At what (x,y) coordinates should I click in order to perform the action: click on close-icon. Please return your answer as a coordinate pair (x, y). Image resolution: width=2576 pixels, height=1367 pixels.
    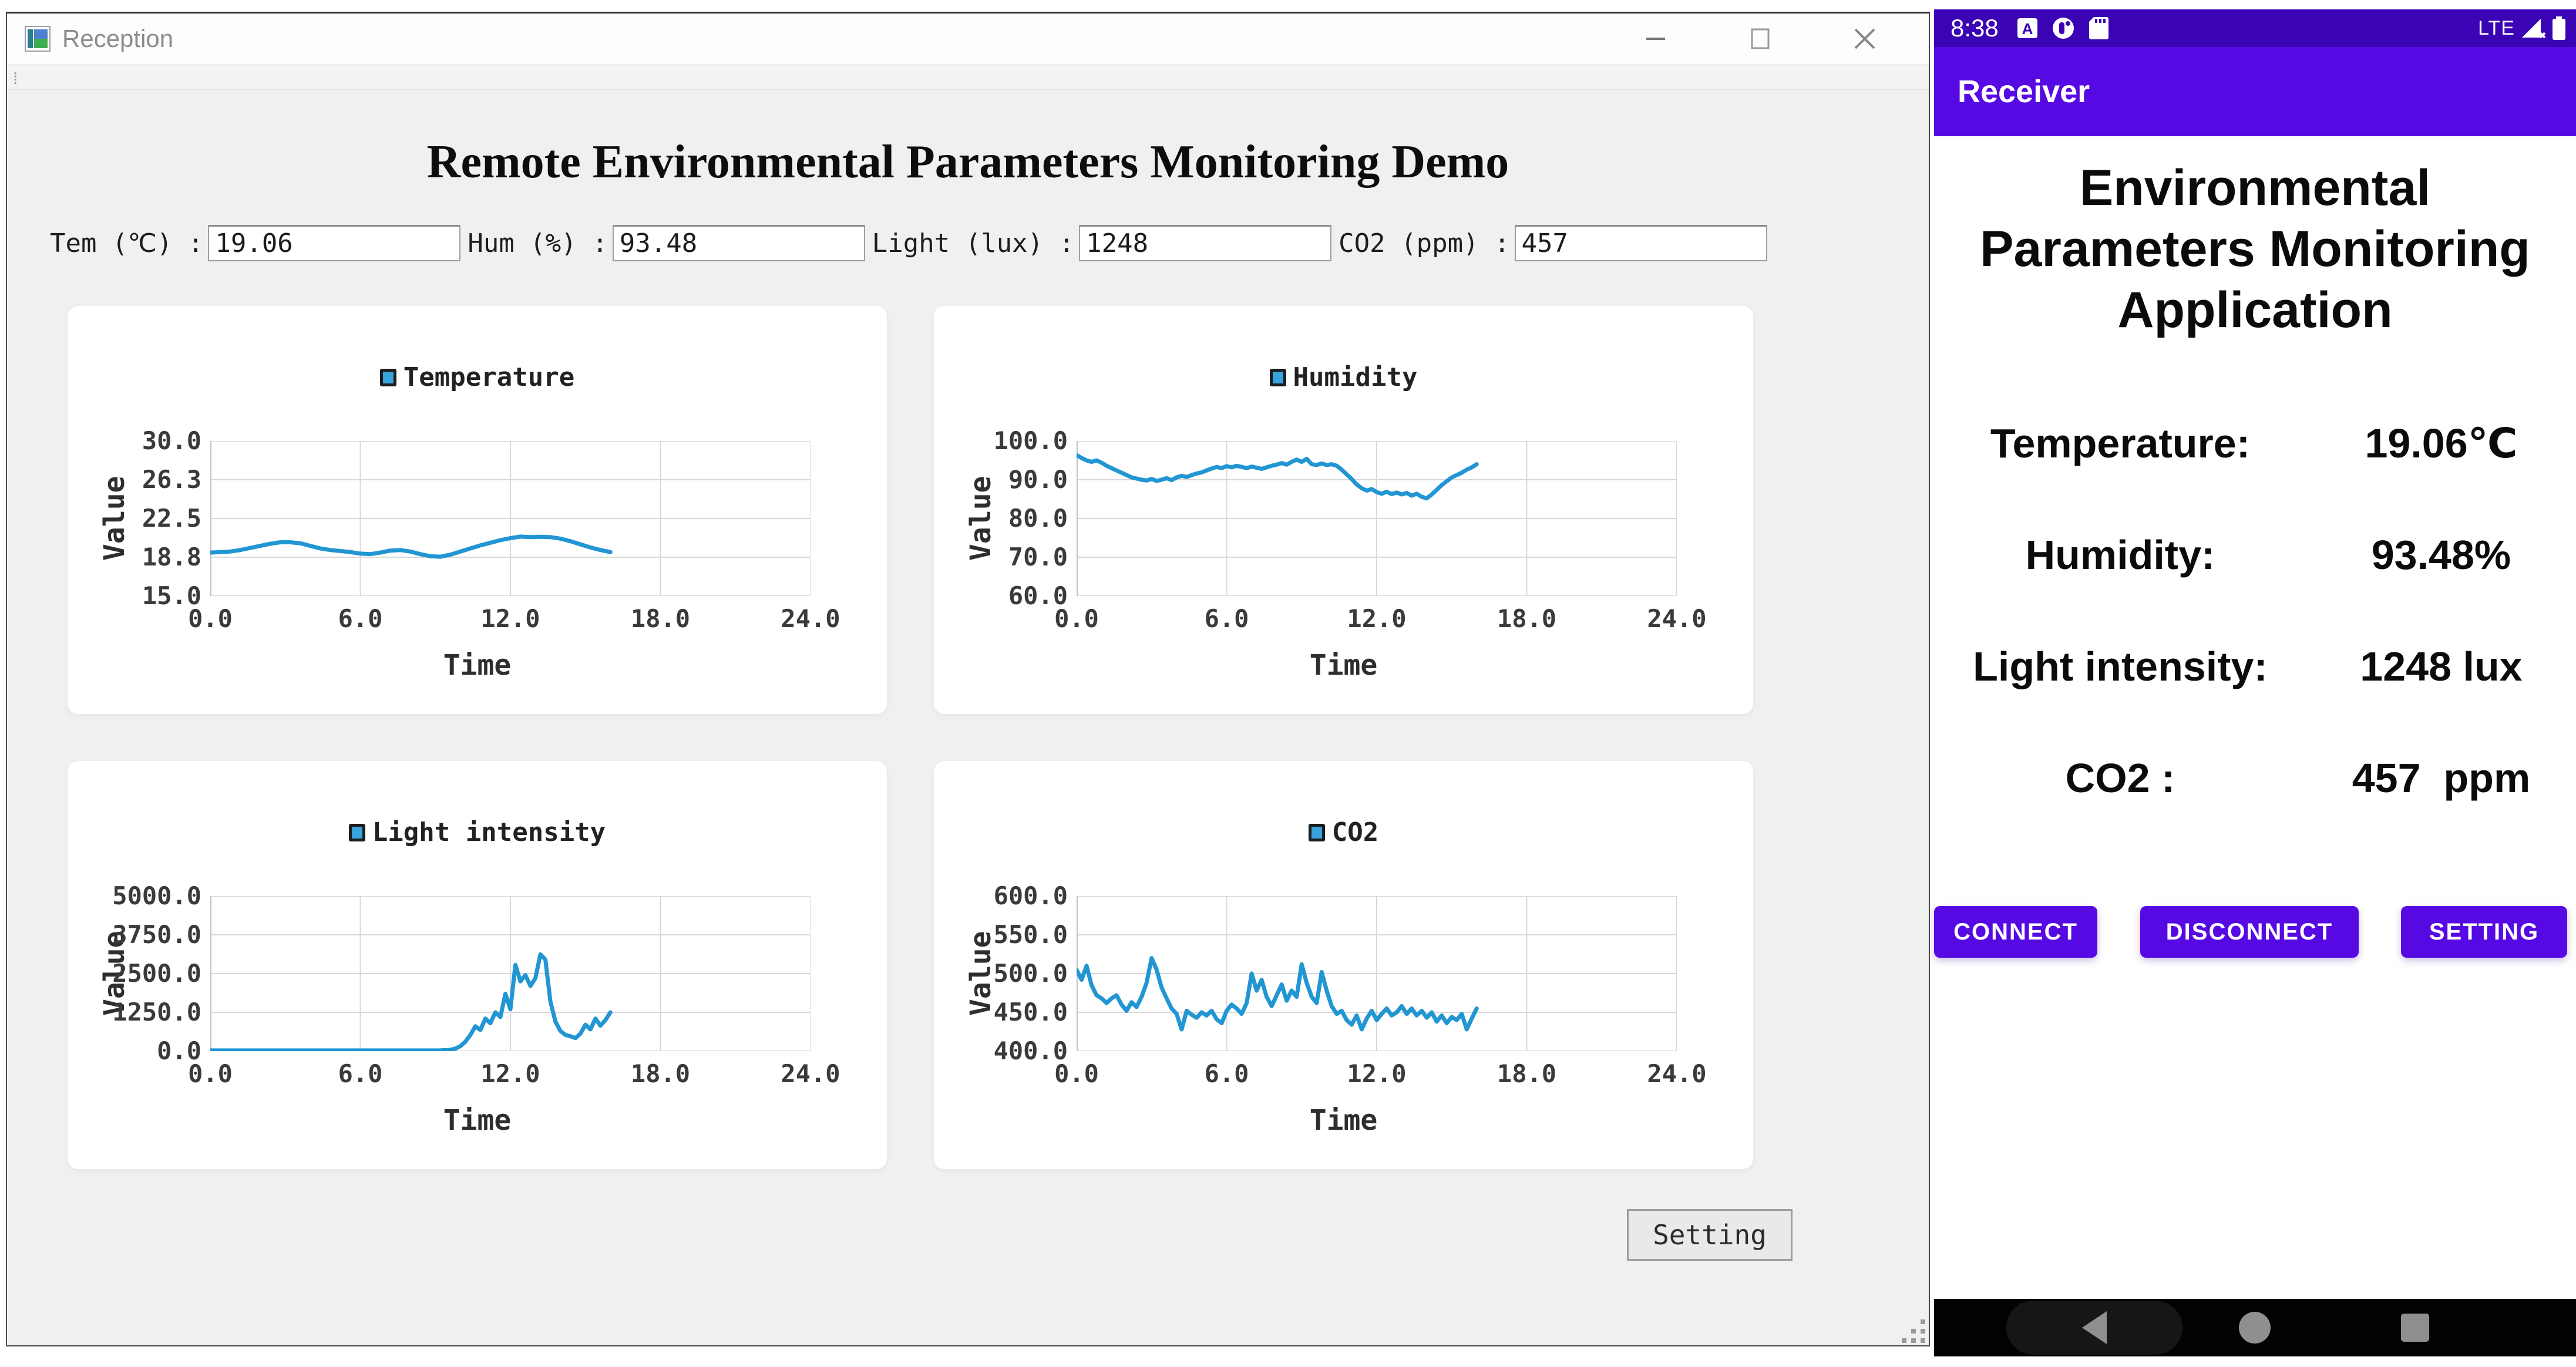
    Looking at the image, I should click on (1865, 39).